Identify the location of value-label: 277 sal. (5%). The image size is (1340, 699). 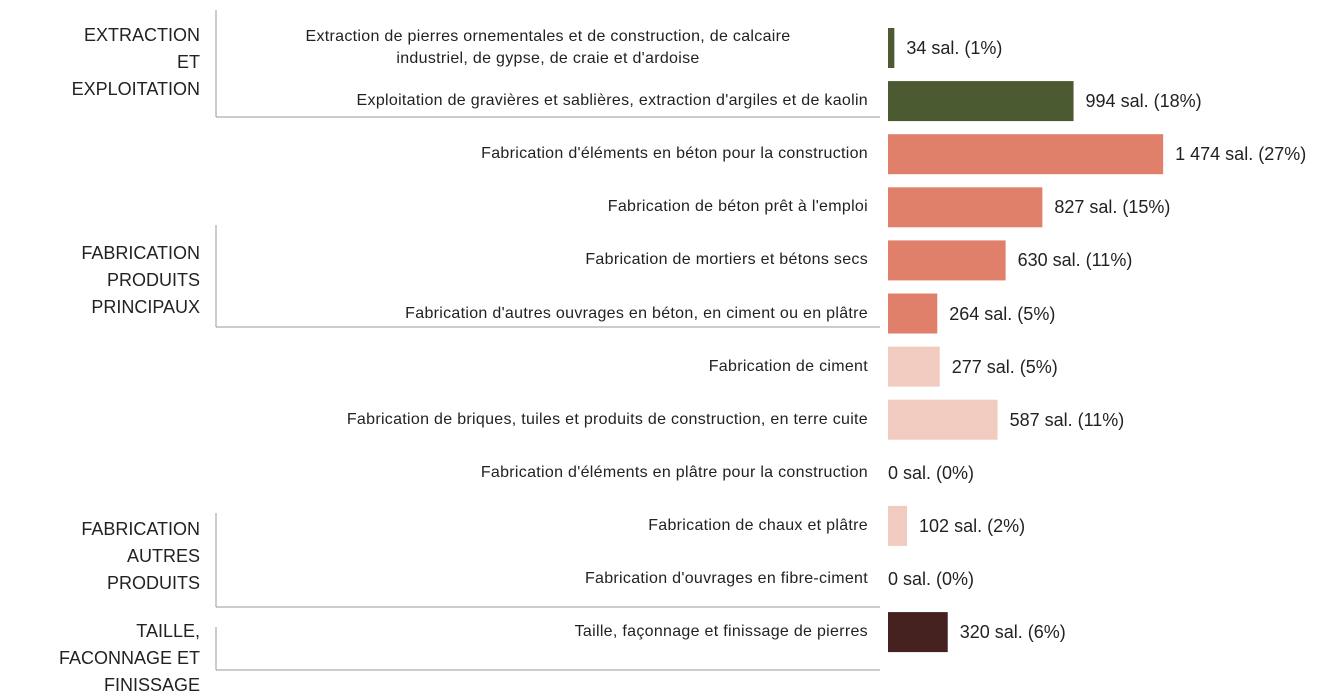
(1004, 366).